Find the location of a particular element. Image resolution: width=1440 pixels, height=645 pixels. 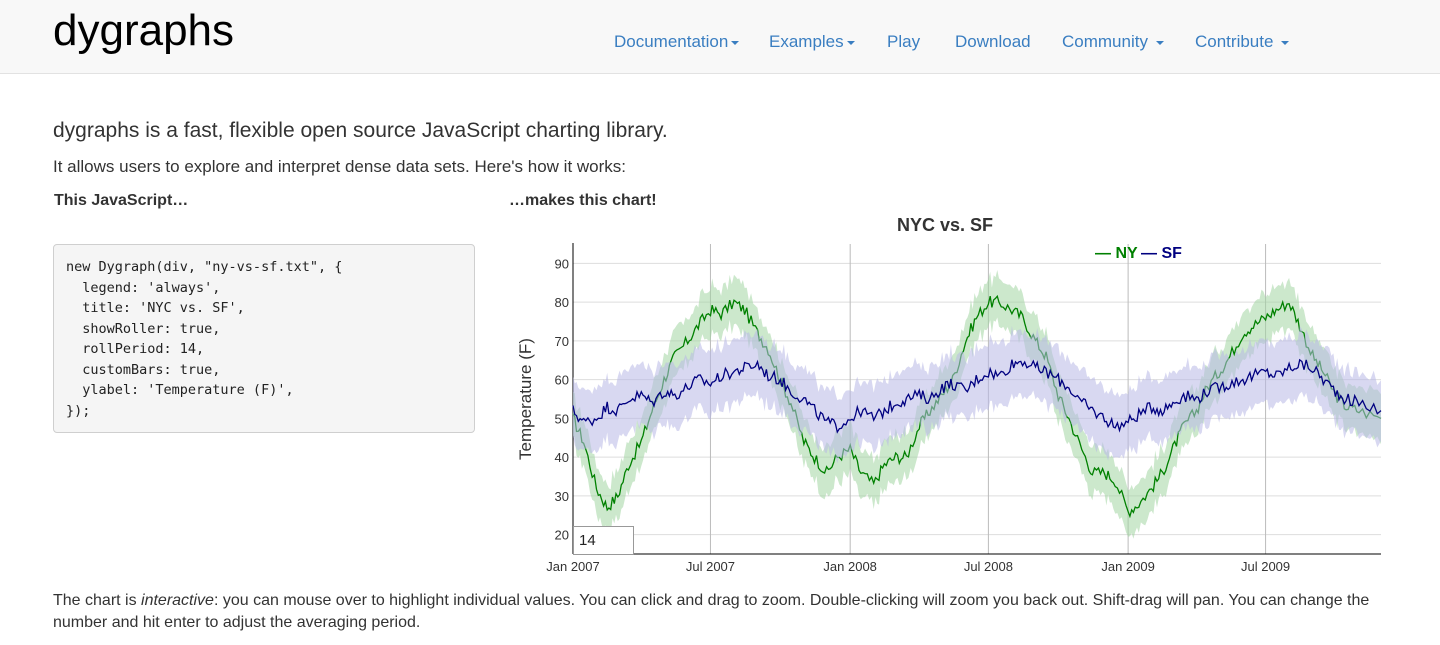

nav-examples: Examples is located at coordinates (812, 42).